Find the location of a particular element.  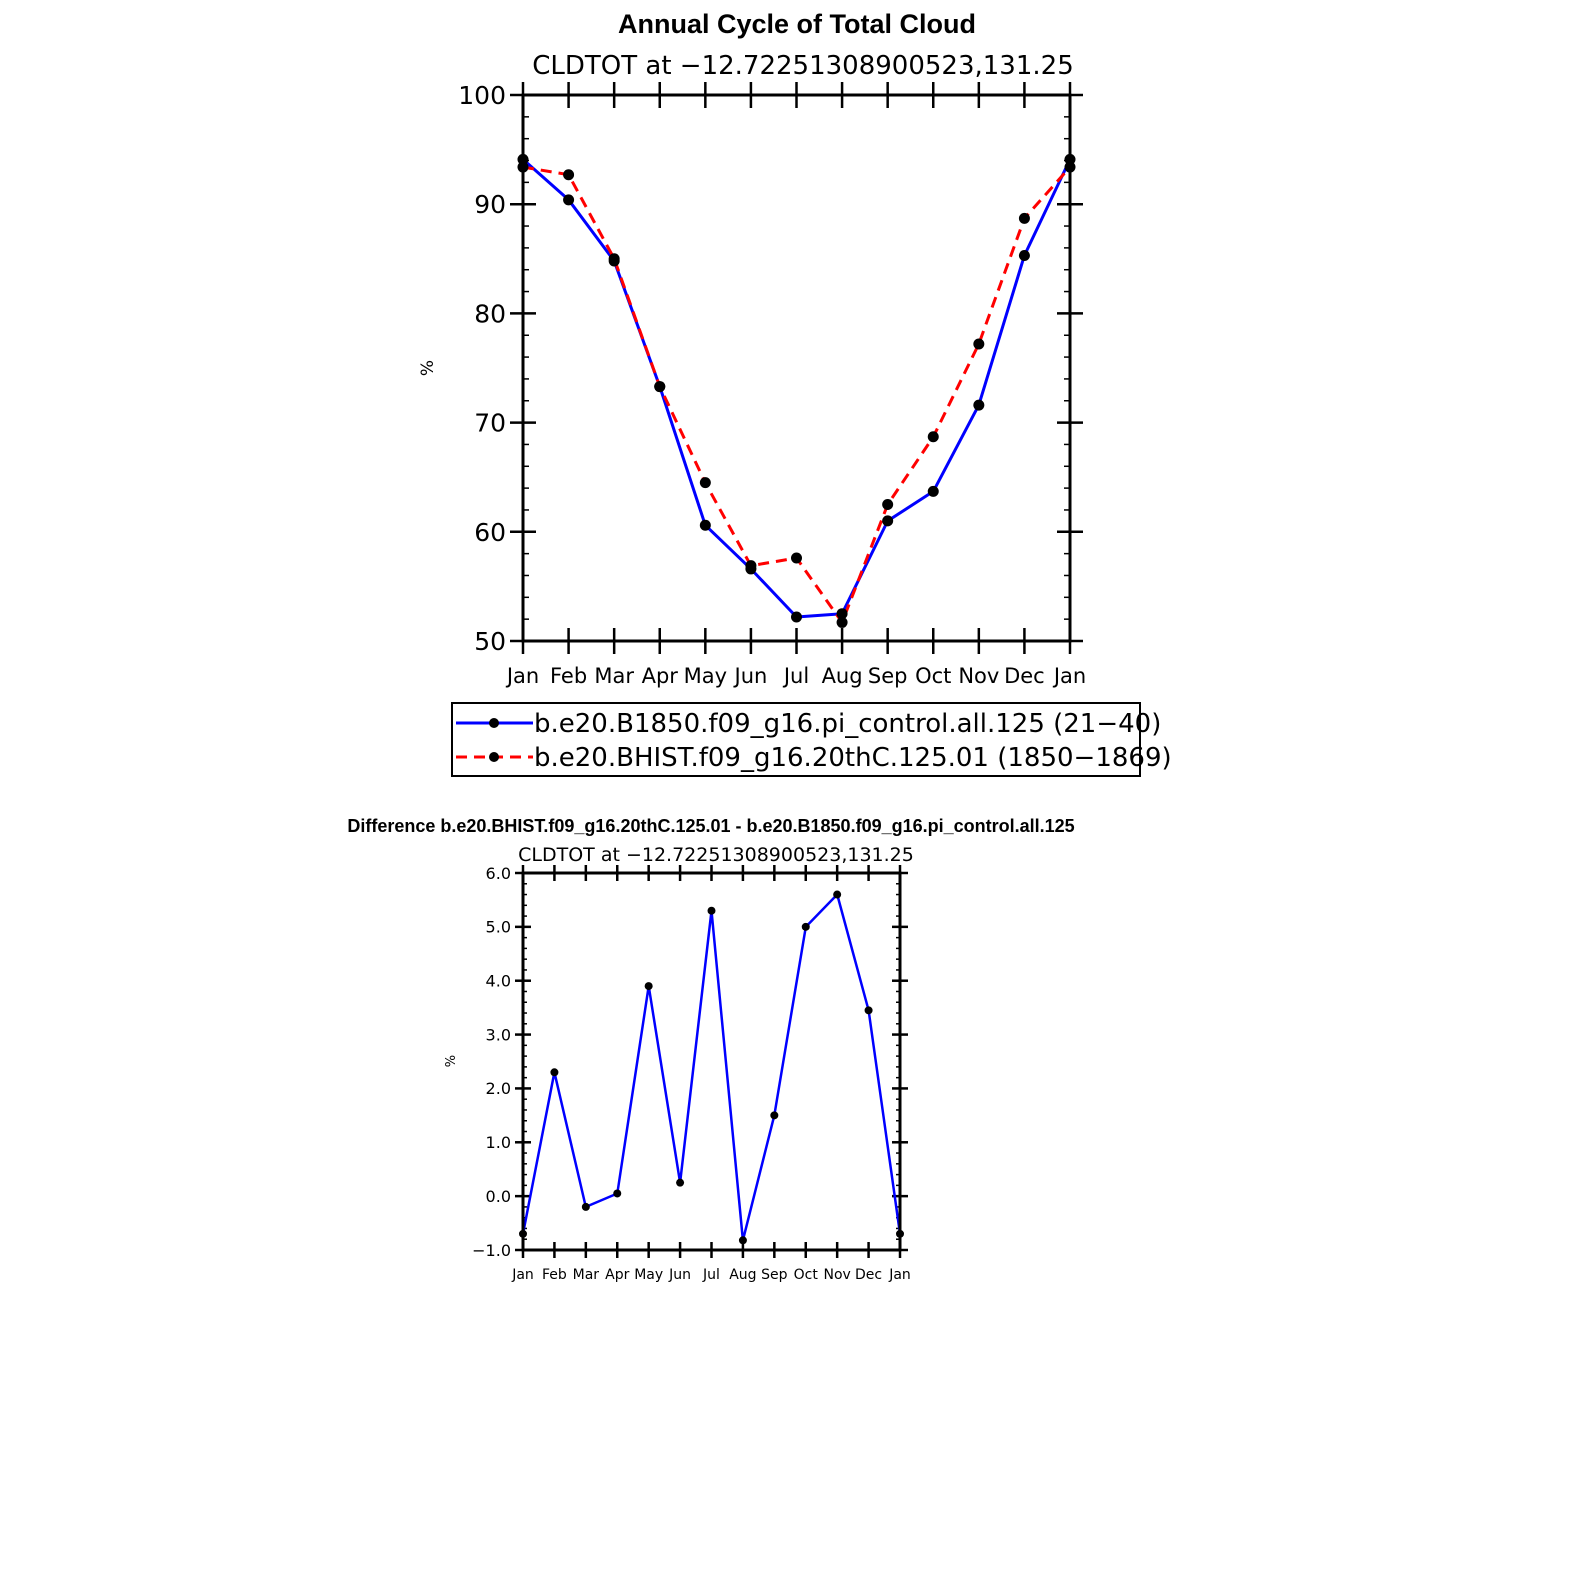

y-tick-label: 60 is located at coordinates (490, 532).